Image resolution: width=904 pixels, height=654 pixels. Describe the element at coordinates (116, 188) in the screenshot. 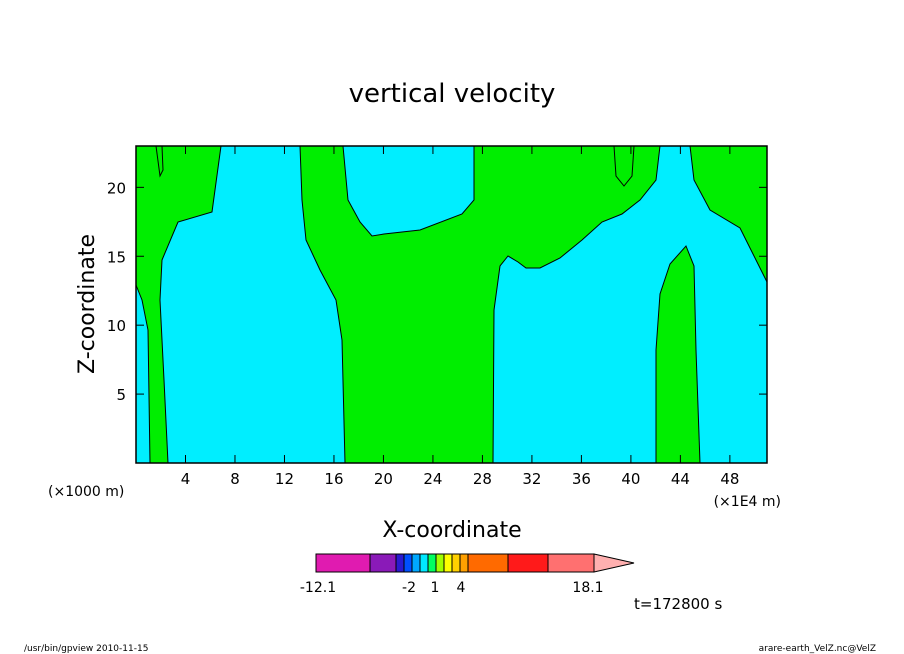

I see `y-tick-label: 20` at that location.